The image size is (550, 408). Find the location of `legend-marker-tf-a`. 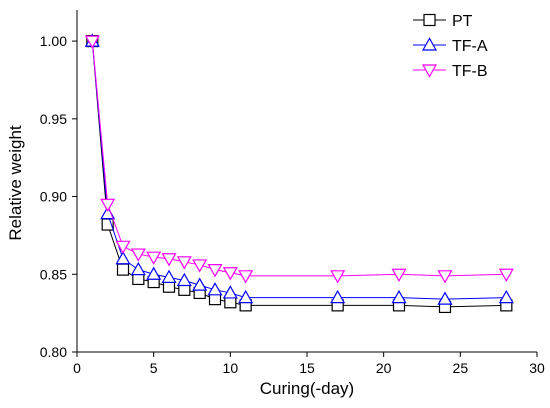

legend-marker-tf-a is located at coordinates (429, 44).